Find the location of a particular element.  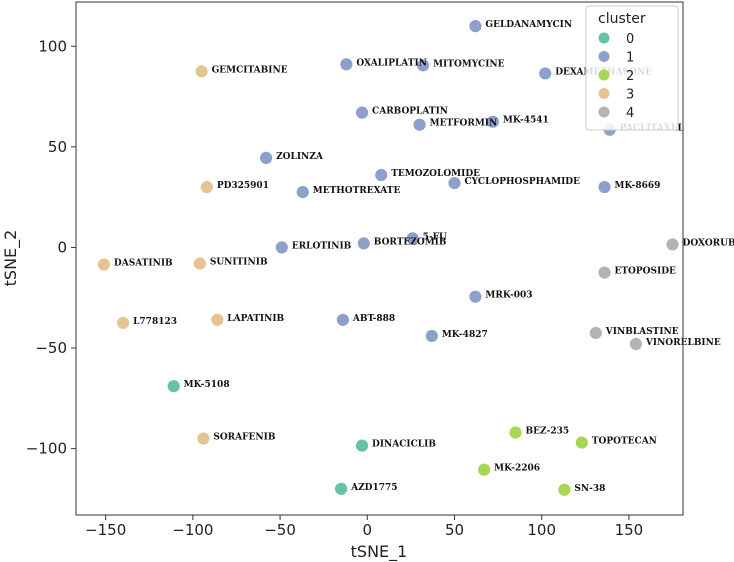

point-geldanamycin is located at coordinates (475, 26).